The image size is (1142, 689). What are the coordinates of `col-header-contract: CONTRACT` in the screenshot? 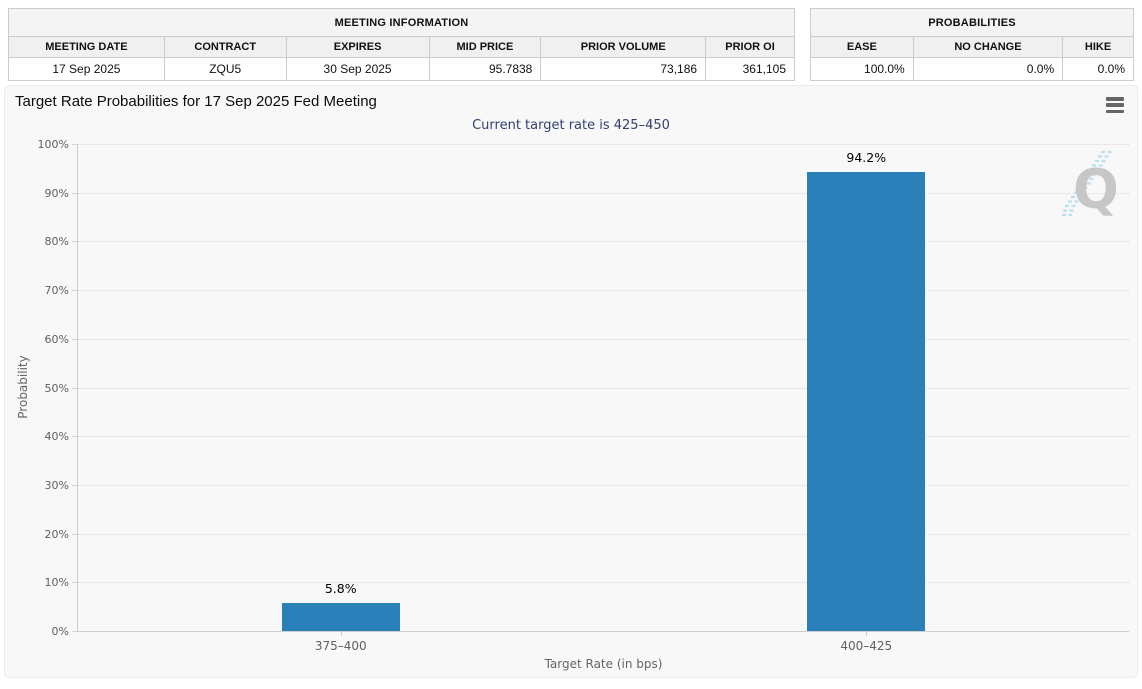 It's located at (225, 47).